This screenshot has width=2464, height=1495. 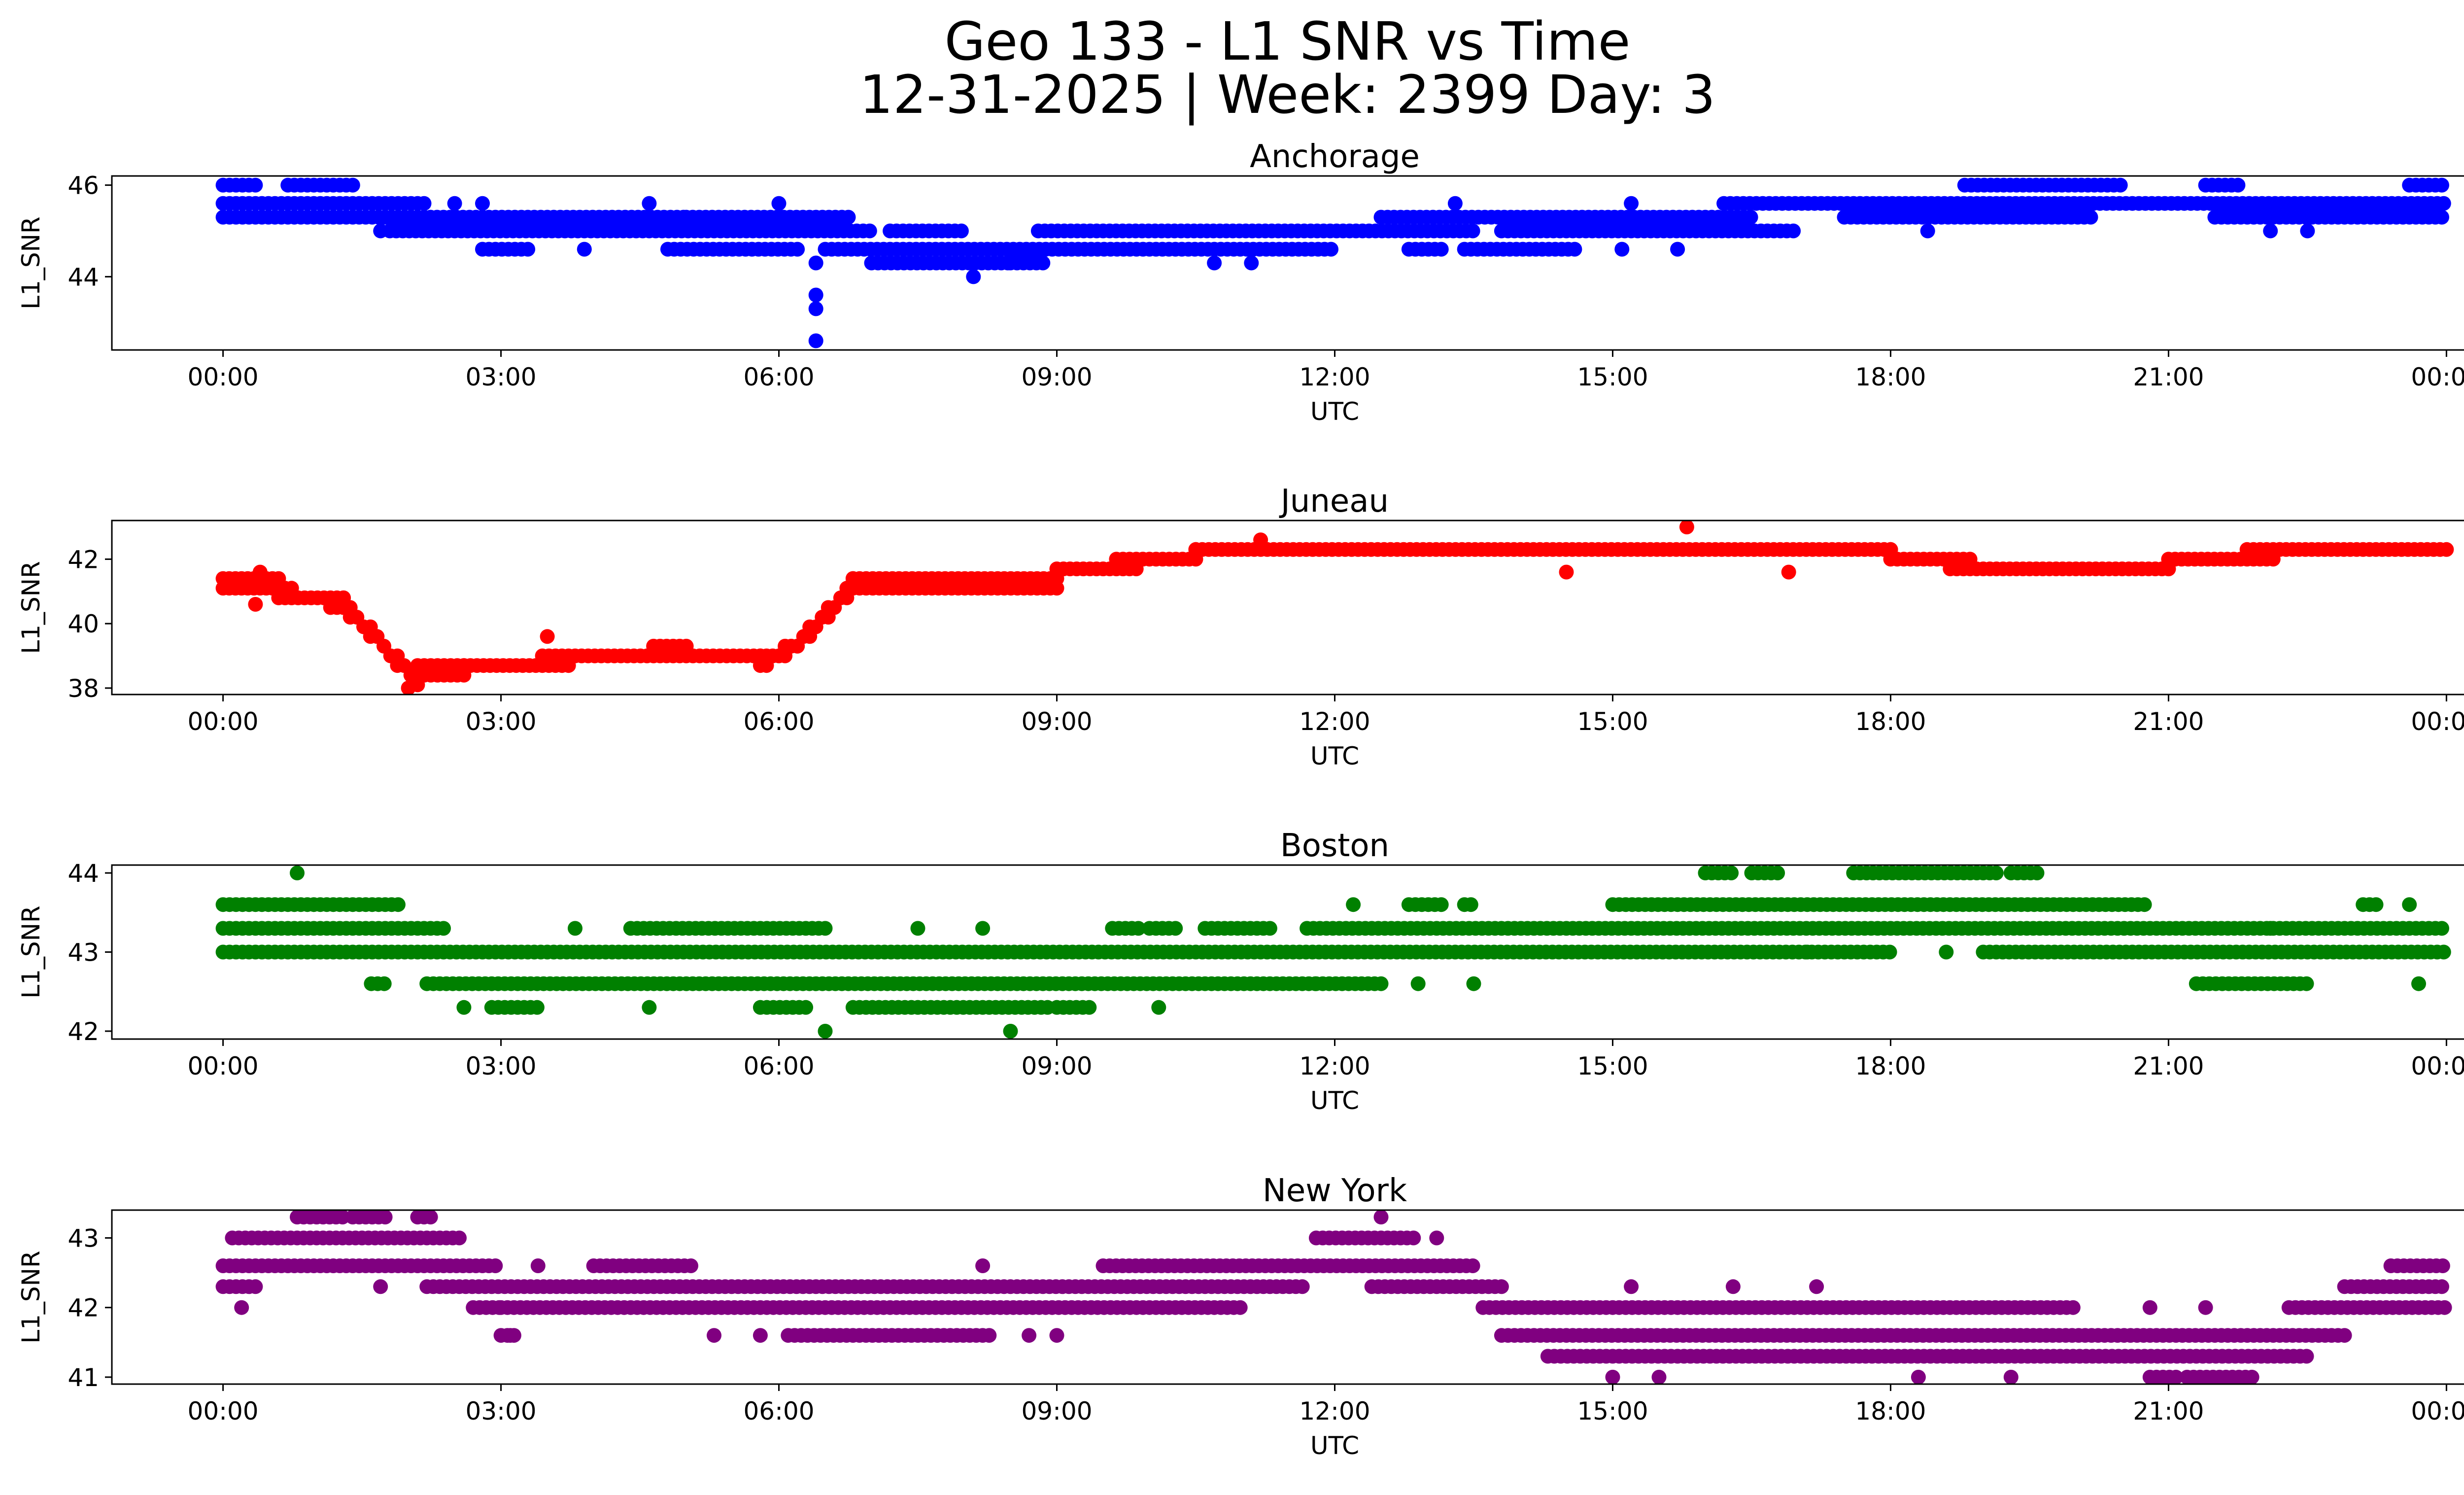 What do you see at coordinates (83, 1377) in the screenshot?
I see `y-tick-label: 41` at bounding box center [83, 1377].